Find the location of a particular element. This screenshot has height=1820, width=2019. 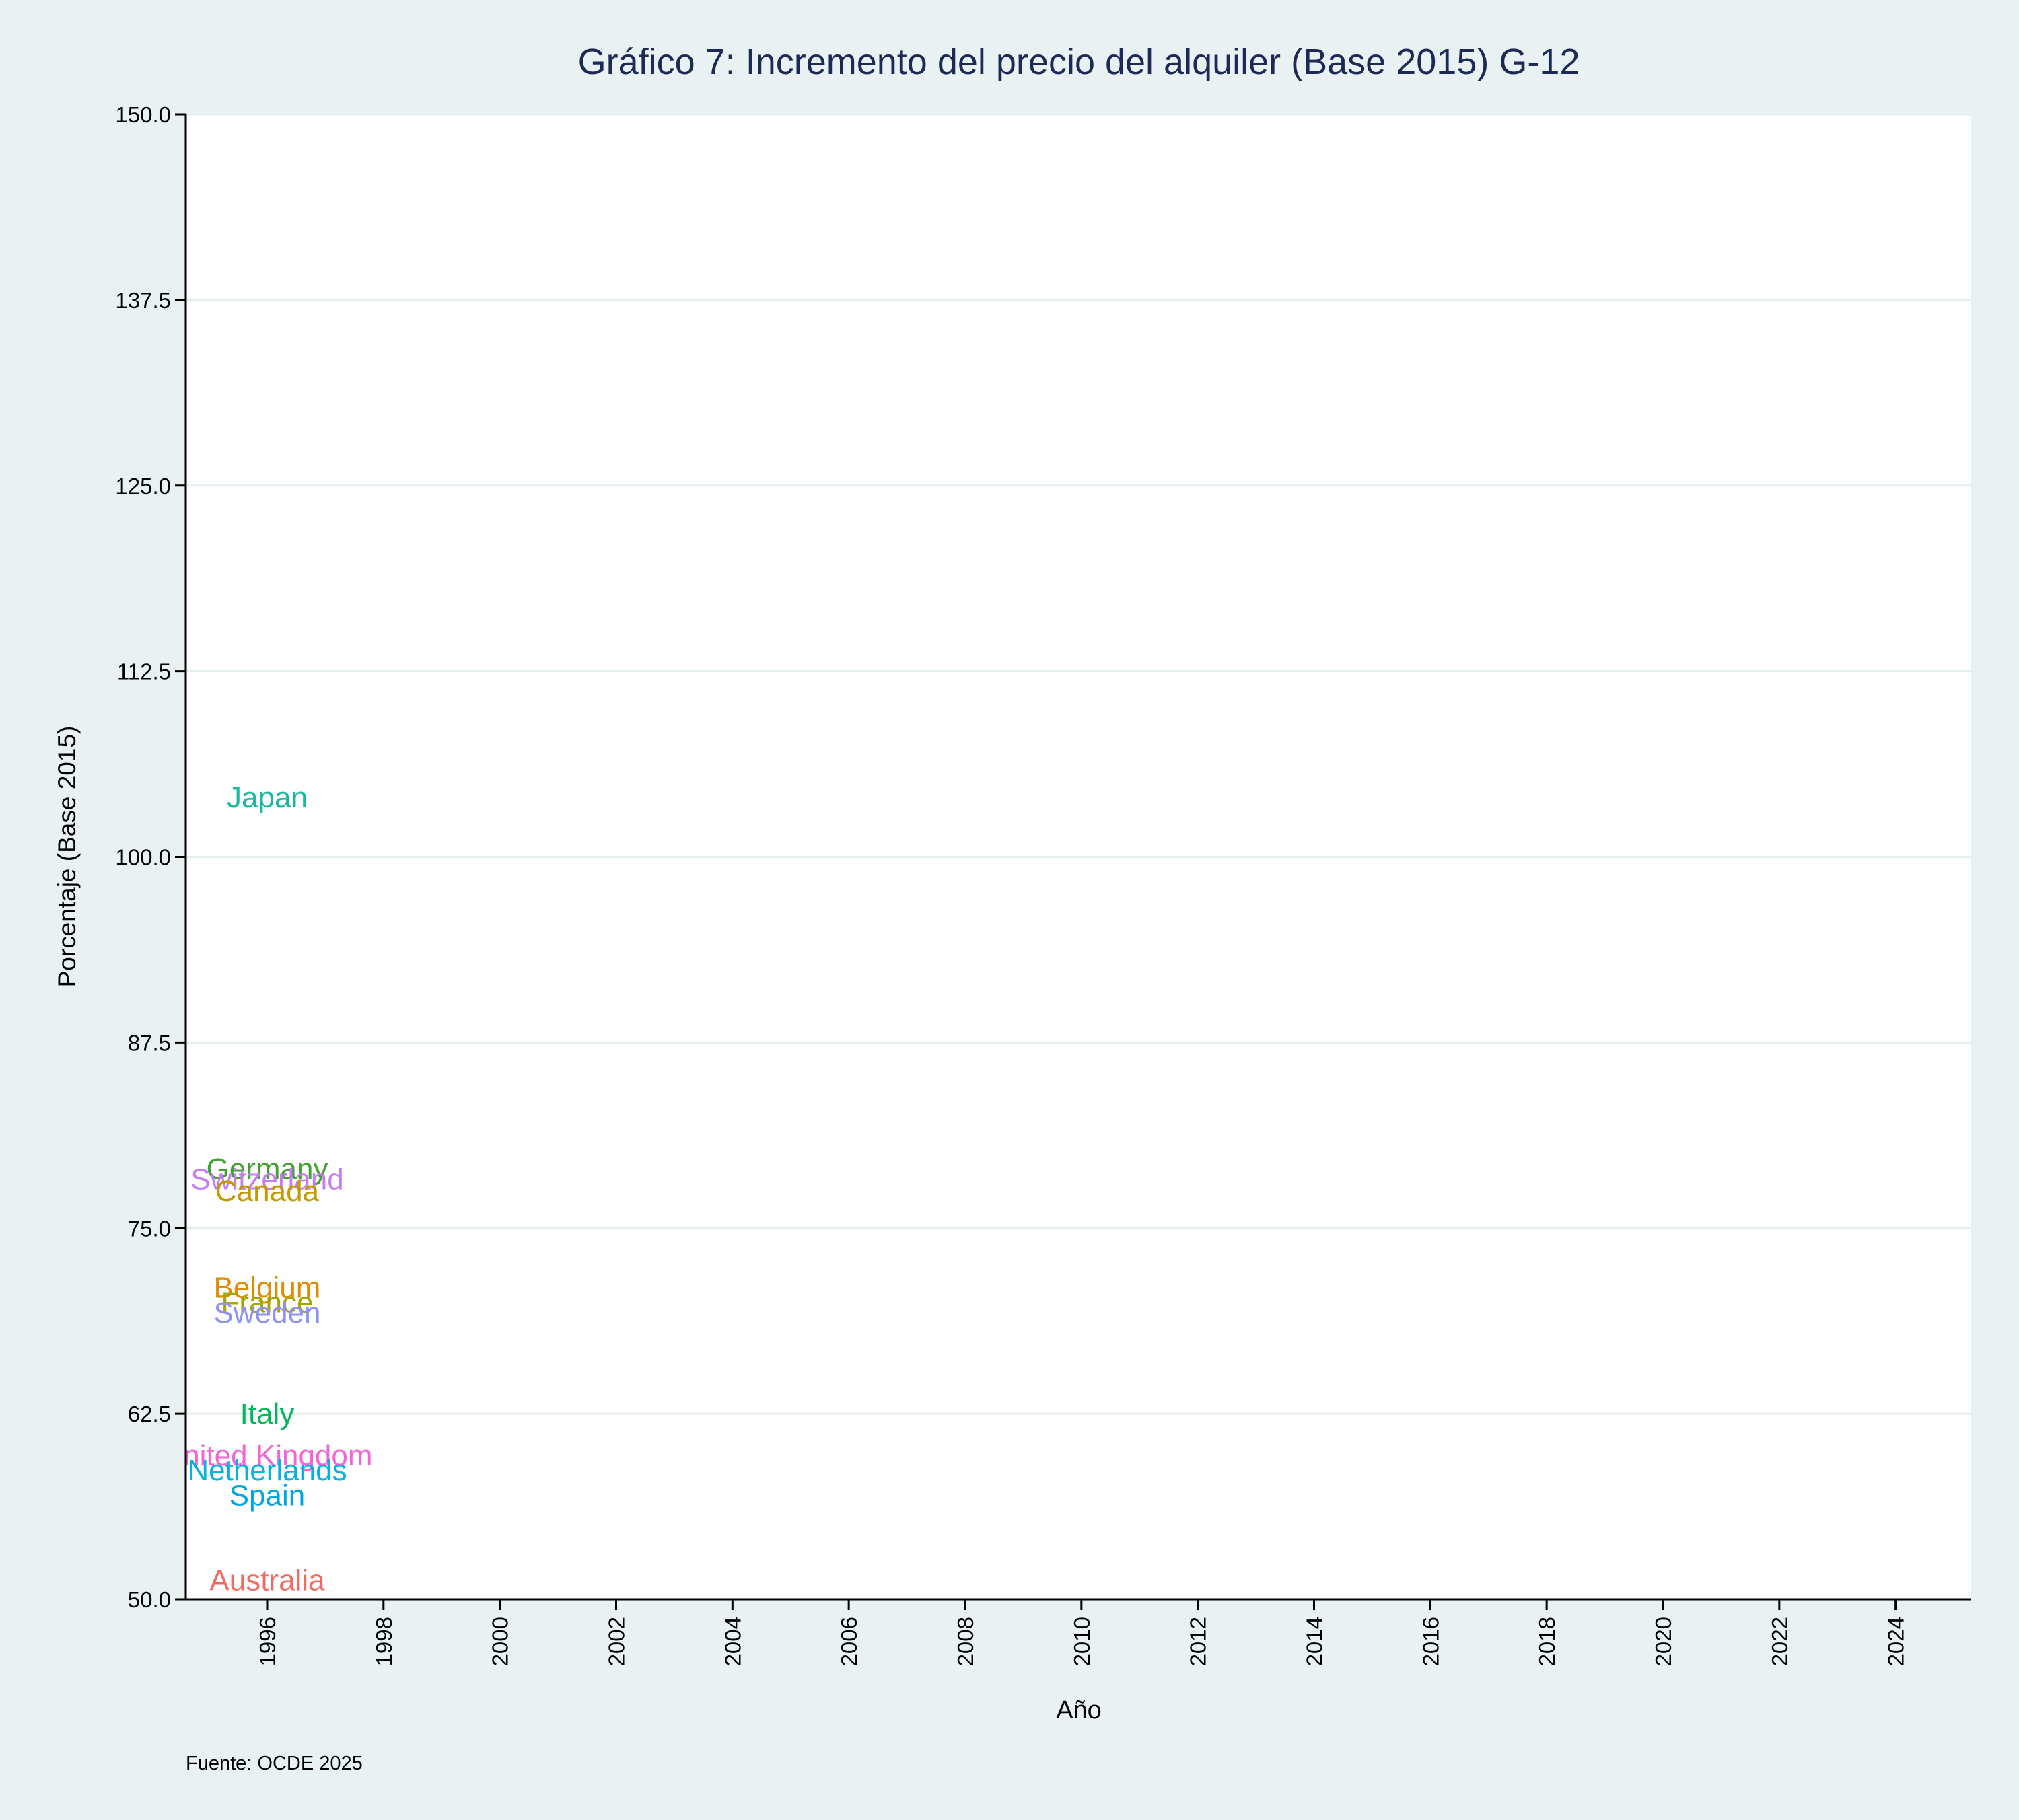

y-tick-label: 137.5 is located at coordinates (143, 300).